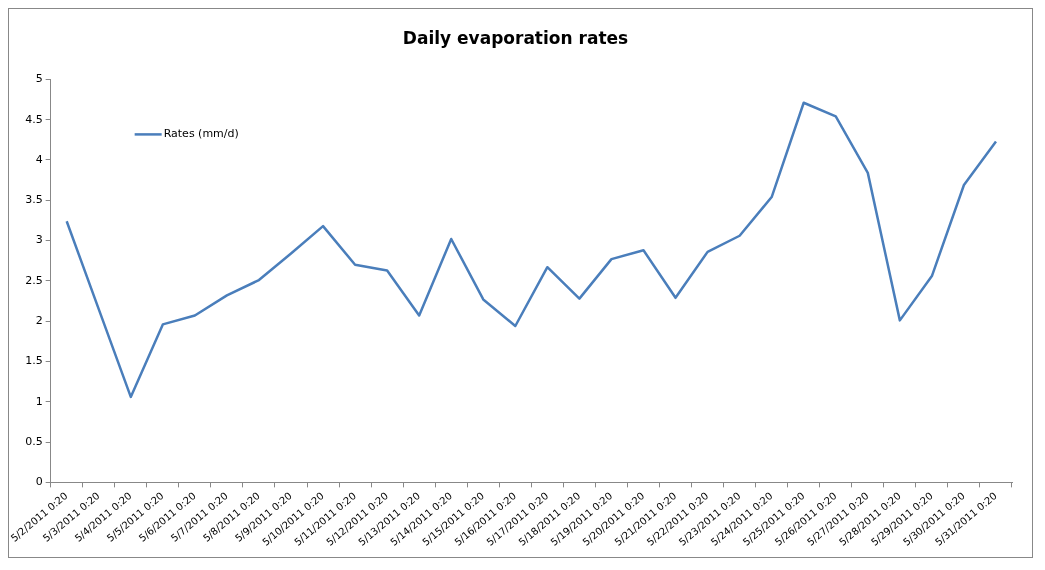 The image size is (1045, 570). Describe the element at coordinates (201, 134) in the screenshot. I see `legend-label: Rates (mm/d)` at that location.